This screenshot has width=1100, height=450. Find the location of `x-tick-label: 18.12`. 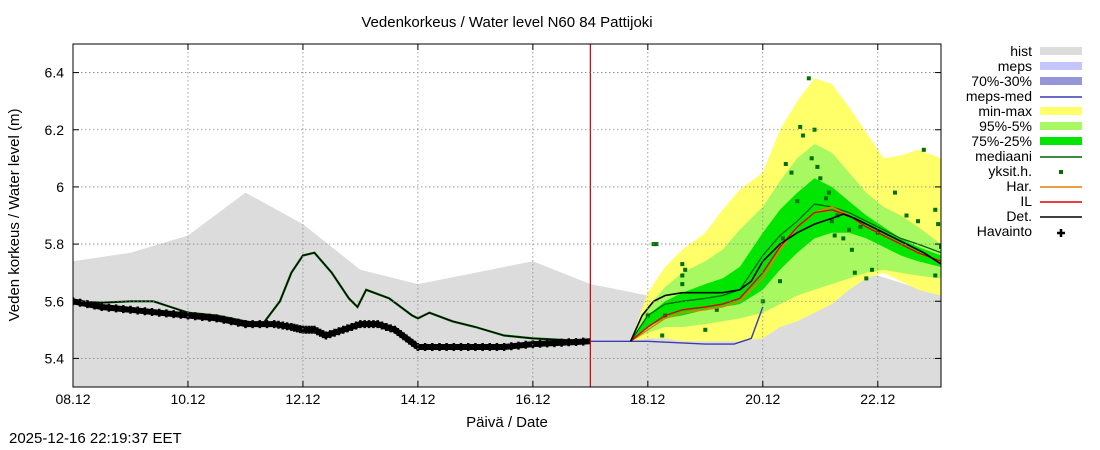

x-tick-label: 18.12 is located at coordinates (647, 399).